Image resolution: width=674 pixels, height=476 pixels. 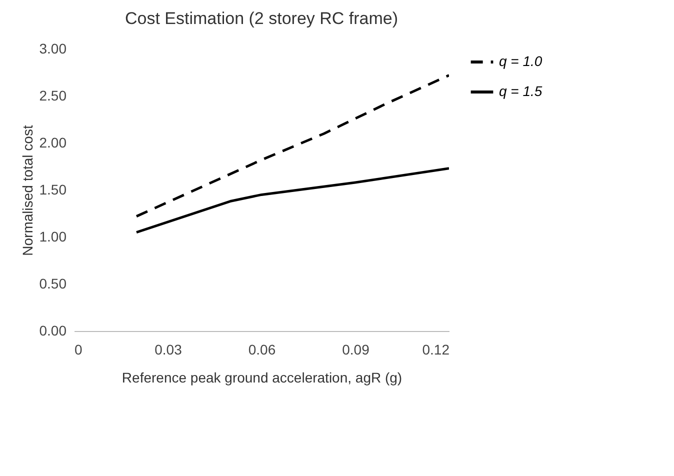 What do you see at coordinates (27, 190) in the screenshot?
I see `y-axis-title: Normalised total cost` at bounding box center [27, 190].